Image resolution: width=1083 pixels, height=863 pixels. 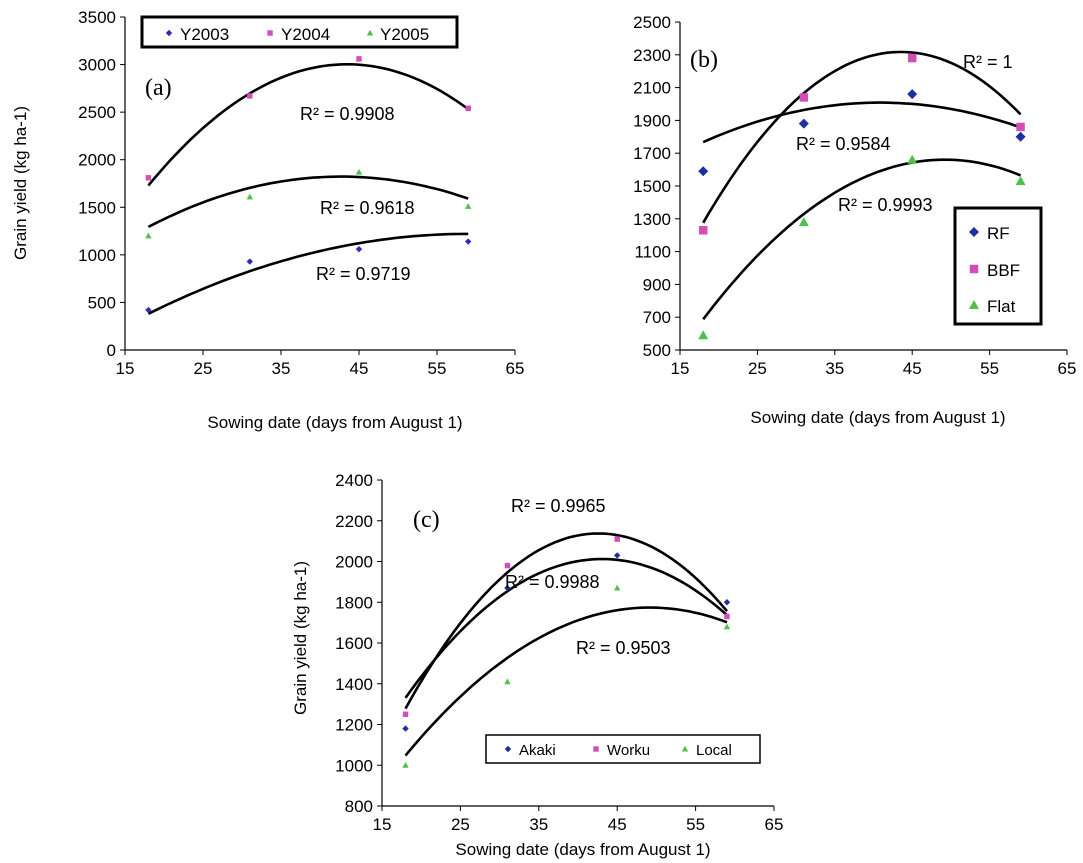 I want to click on panel-c-legend-label-worku: Worku, so click(x=628, y=750).